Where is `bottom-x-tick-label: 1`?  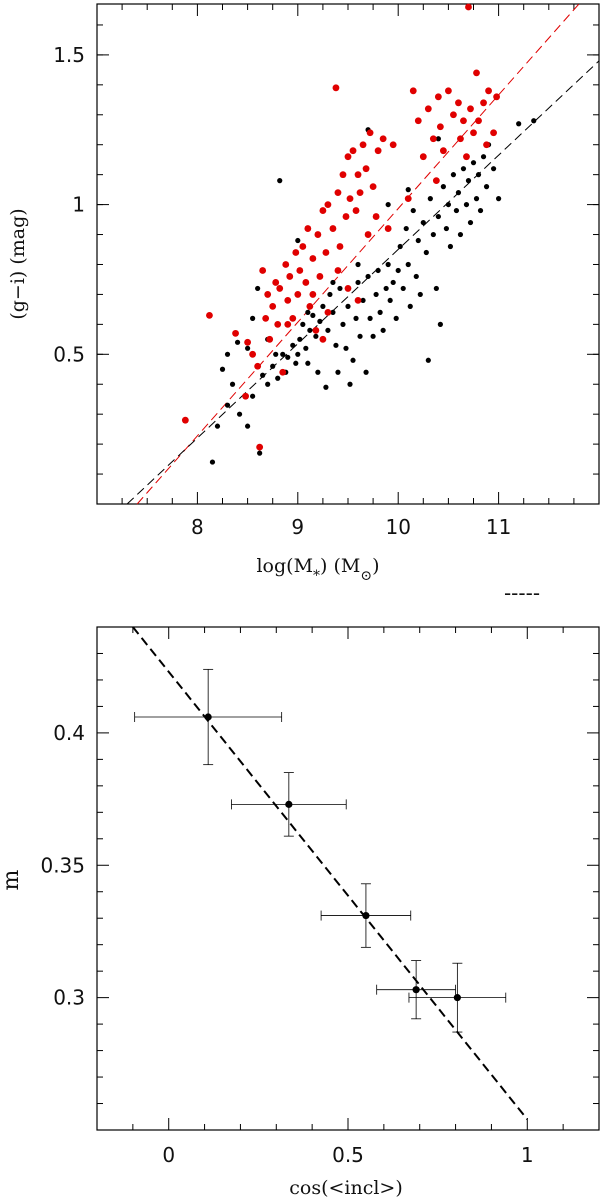
bottom-x-tick-label: 1 is located at coordinates (527, 1155).